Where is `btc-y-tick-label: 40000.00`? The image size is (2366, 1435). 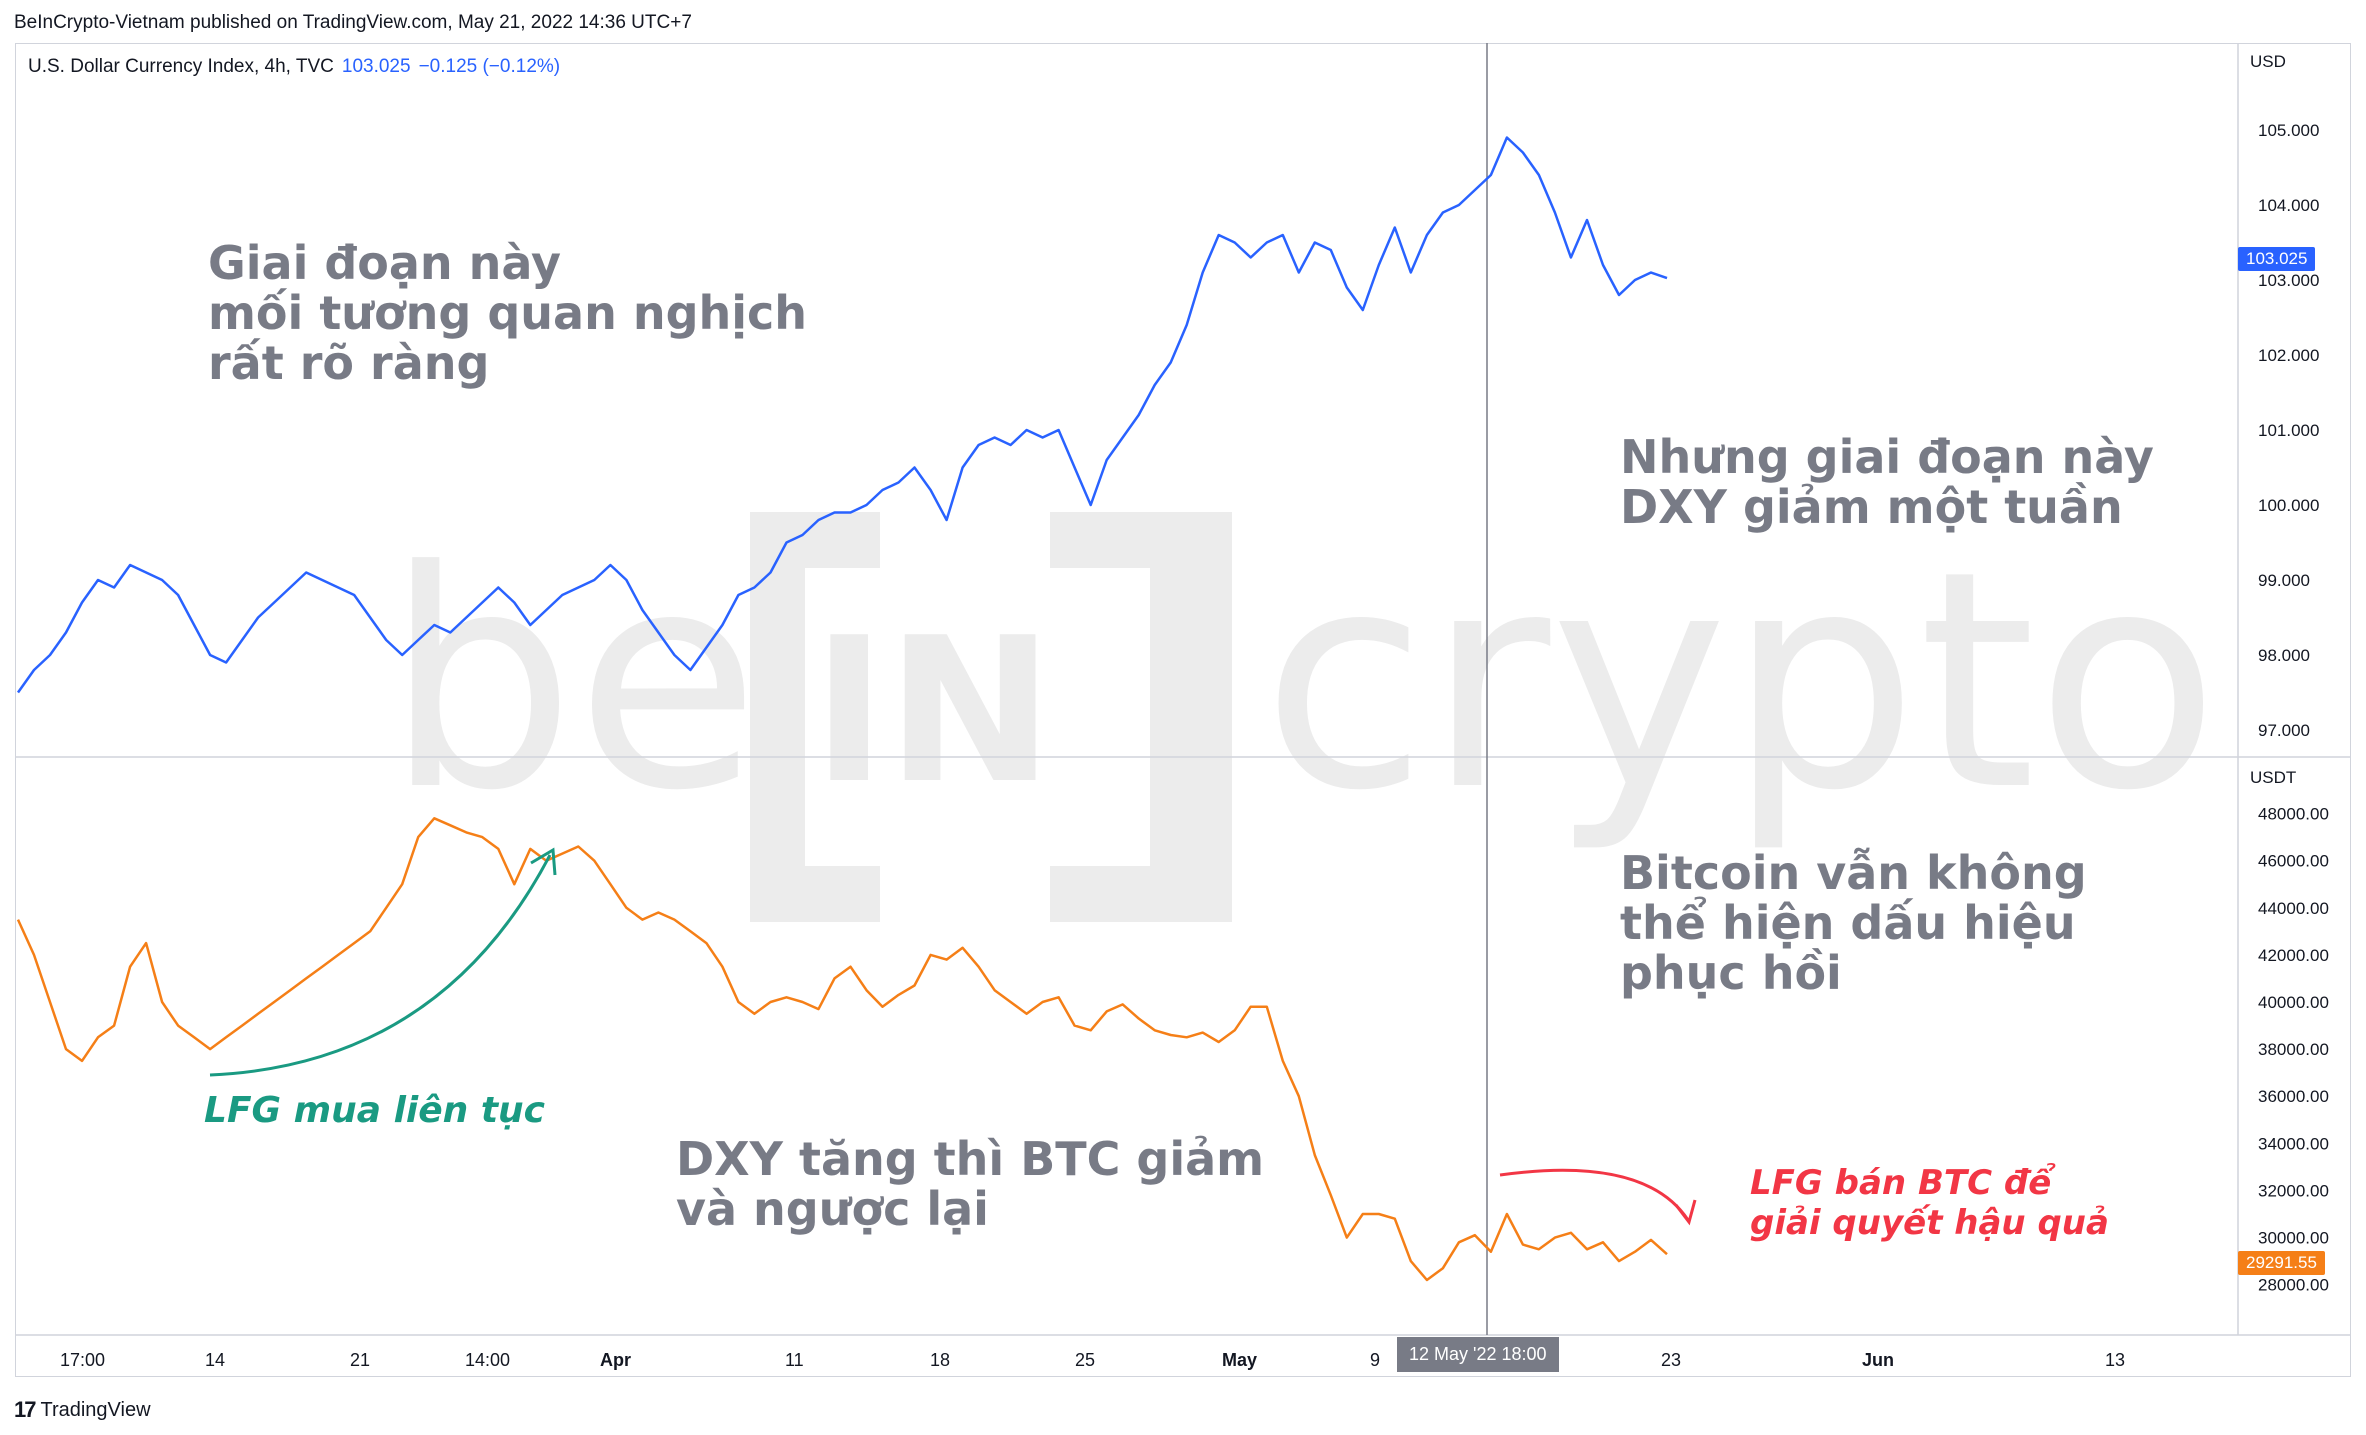 btc-y-tick-label: 40000.00 is located at coordinates (2293, 1002).